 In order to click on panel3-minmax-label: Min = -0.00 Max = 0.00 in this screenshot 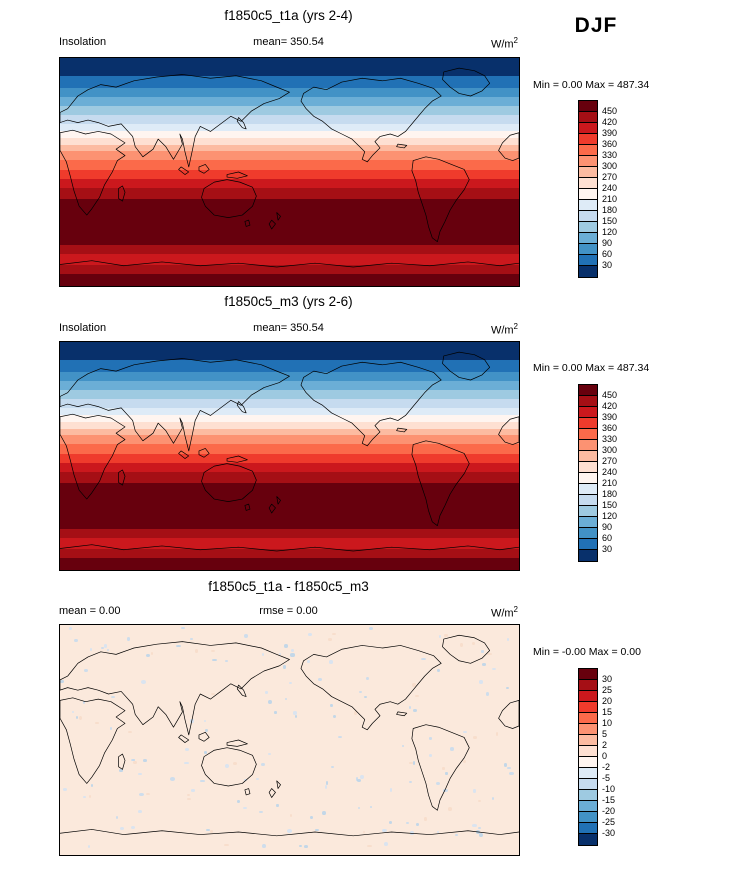, I will do `click(587, 652)`.